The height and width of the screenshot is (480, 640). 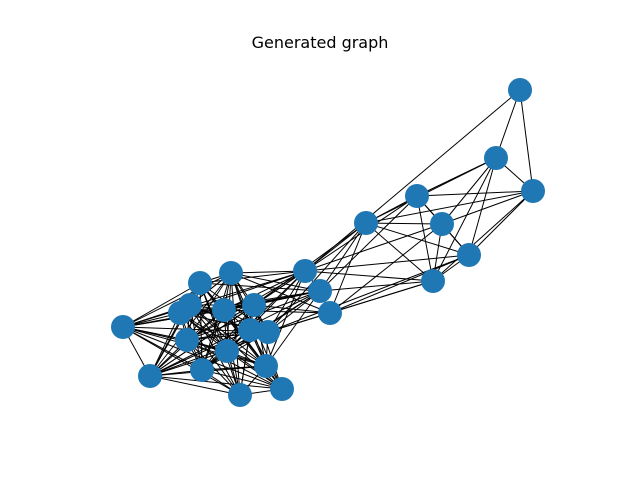 I want to click on graph-title: Generated graph, so click(x=320, y=42).